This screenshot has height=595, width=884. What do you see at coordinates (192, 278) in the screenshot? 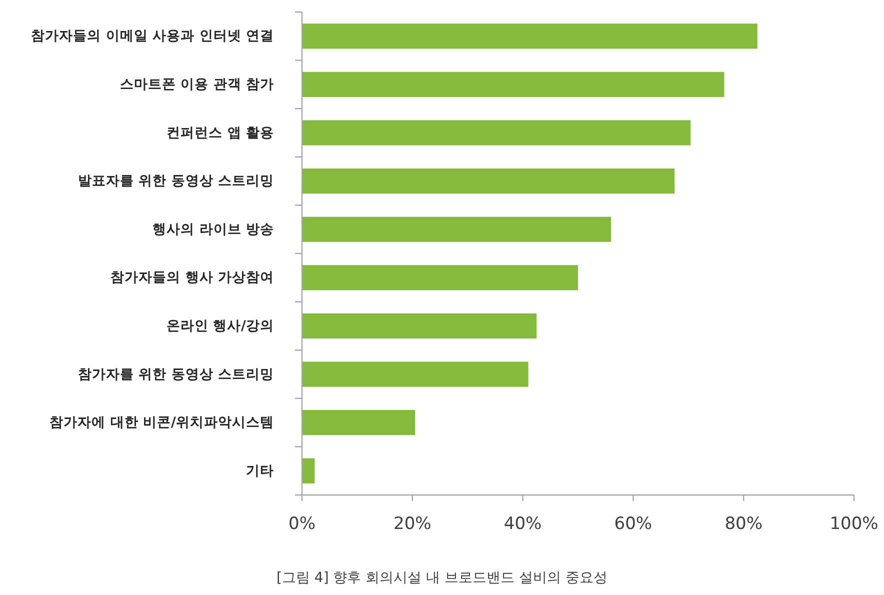
I see `y-tick-label: 참가자들의 행사 가상참여` at bounding box center [192, 278].